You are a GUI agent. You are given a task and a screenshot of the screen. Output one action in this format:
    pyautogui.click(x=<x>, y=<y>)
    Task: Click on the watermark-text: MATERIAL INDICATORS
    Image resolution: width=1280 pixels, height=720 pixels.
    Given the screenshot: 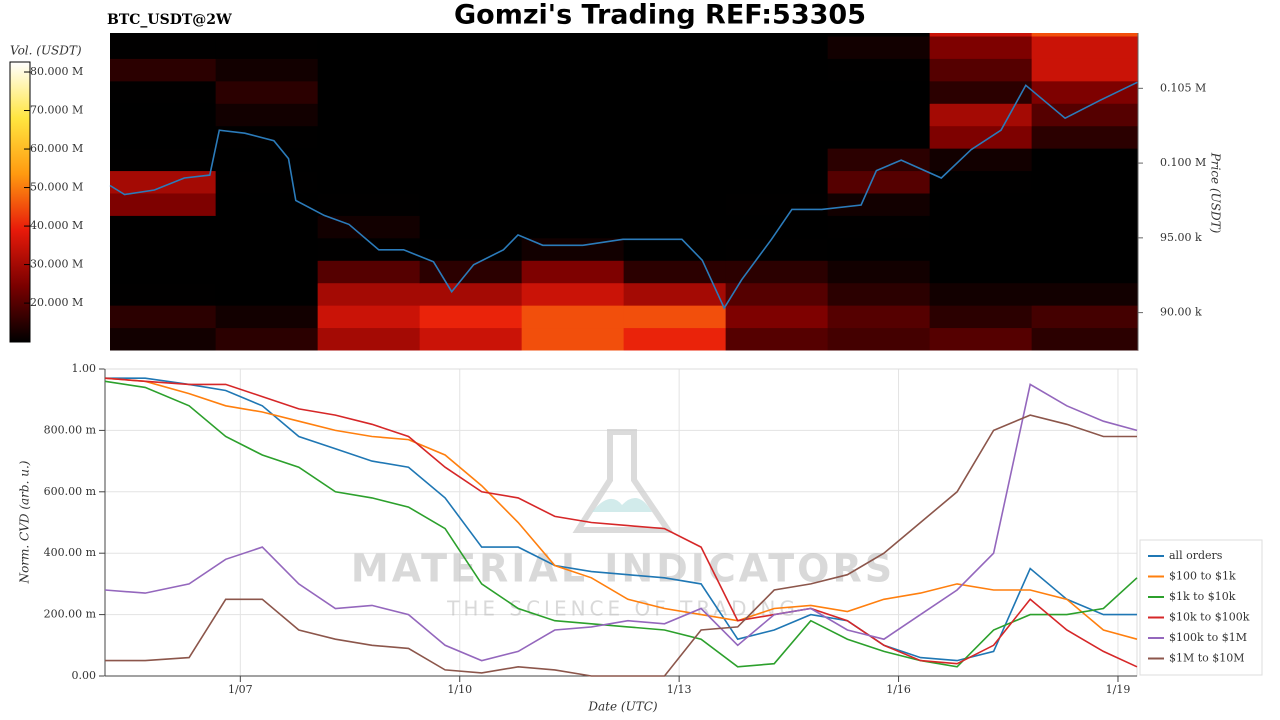 What is the action you would take?
    pyautogui.click(x=623, y=569)
    